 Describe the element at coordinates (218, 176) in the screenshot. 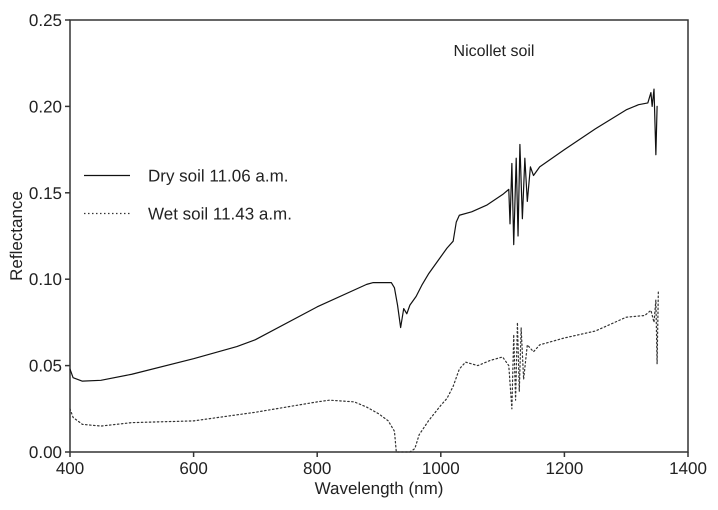

I see `legend-label: Dry soil 11.06 a.m.` at that location.